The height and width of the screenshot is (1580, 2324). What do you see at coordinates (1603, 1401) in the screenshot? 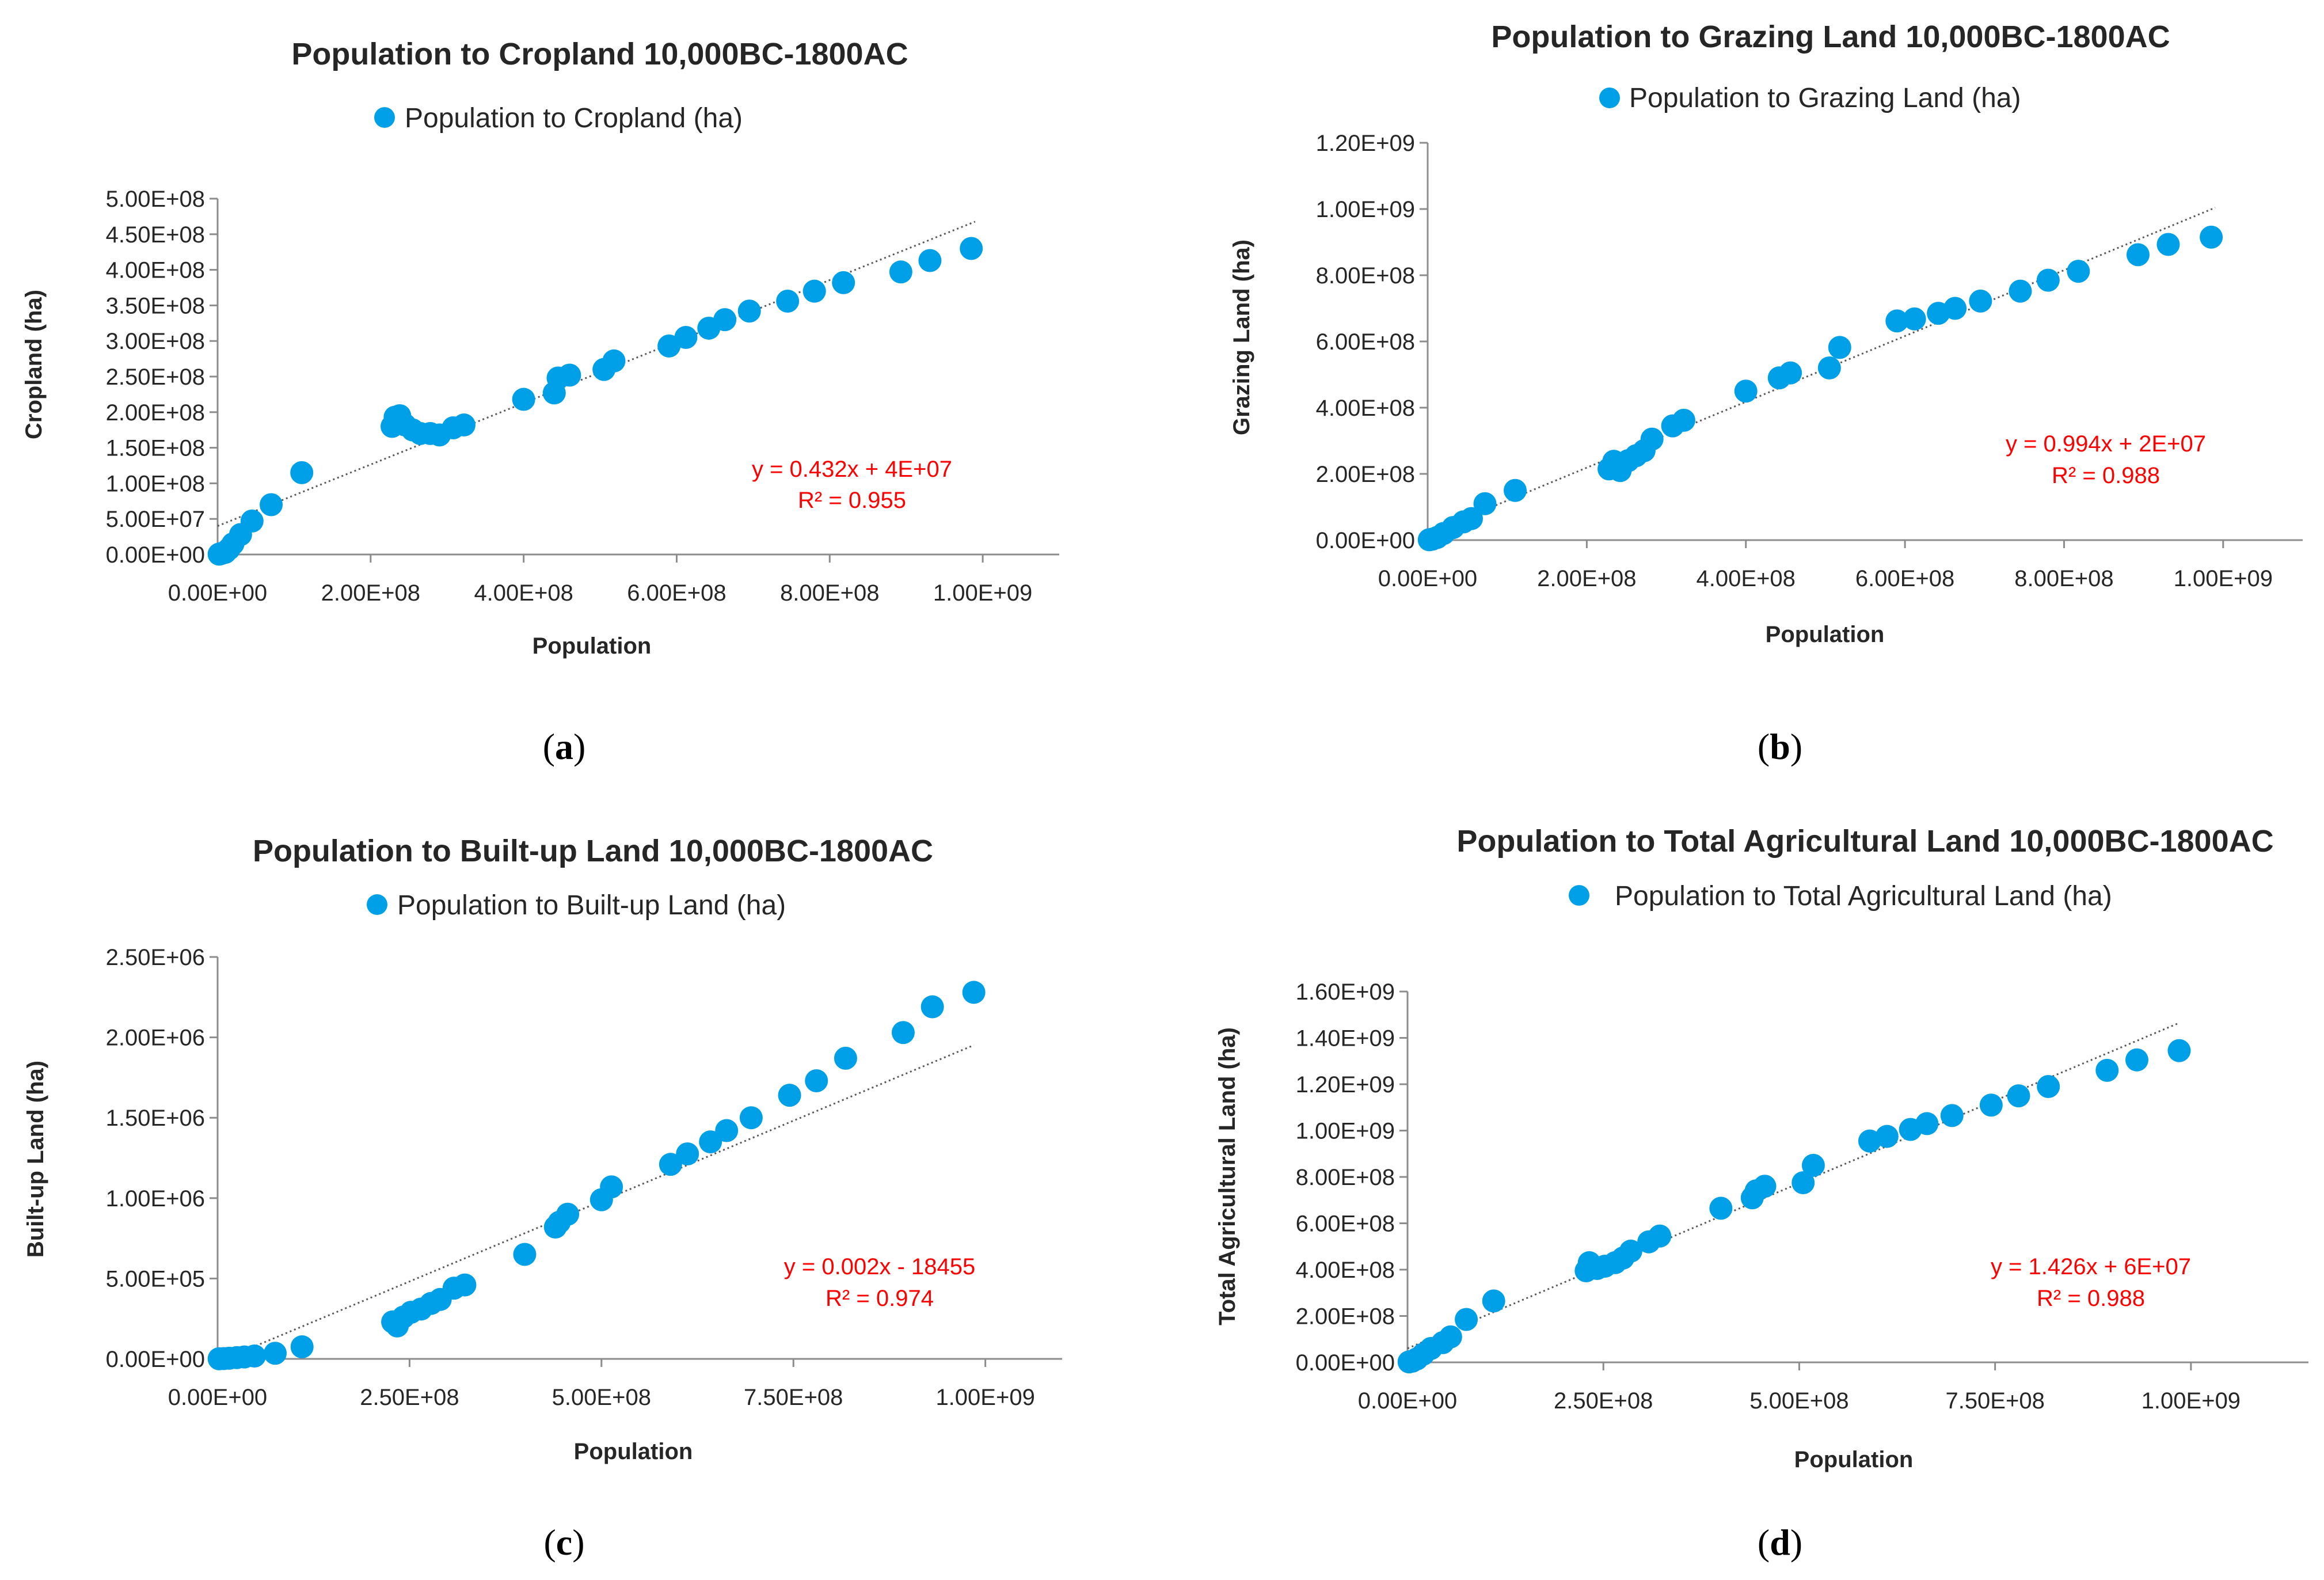
I see `x-tick-label: 2.50E+08` at bounding box center [1603, 1401].